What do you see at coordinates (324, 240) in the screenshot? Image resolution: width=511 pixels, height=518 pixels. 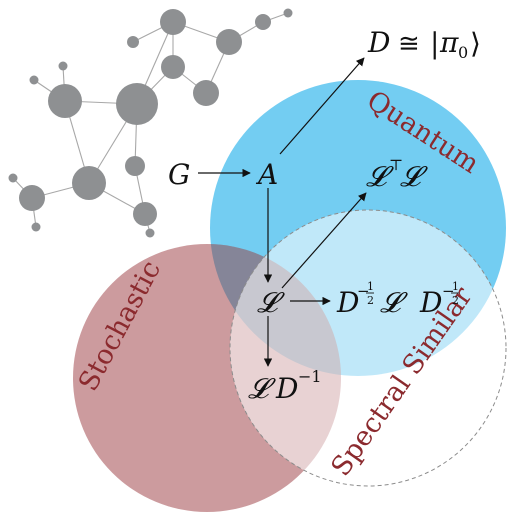 I see `arrow-L-to-LTL` at bounding box center [324, 240].